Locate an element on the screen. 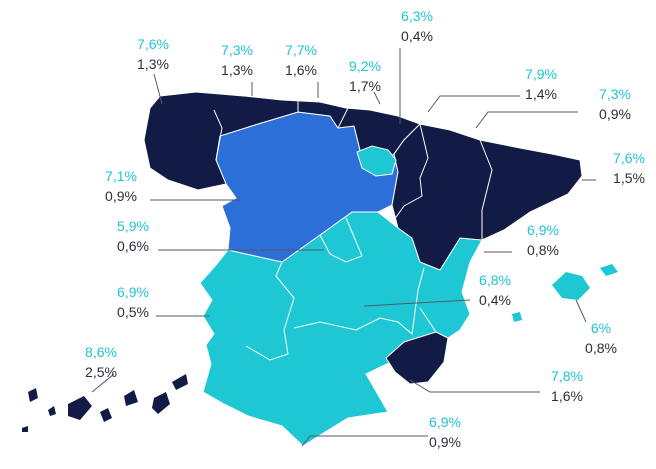 The image size is (656, 469). region-value-bottom: 0,5% is located at coordinates (133, 312).